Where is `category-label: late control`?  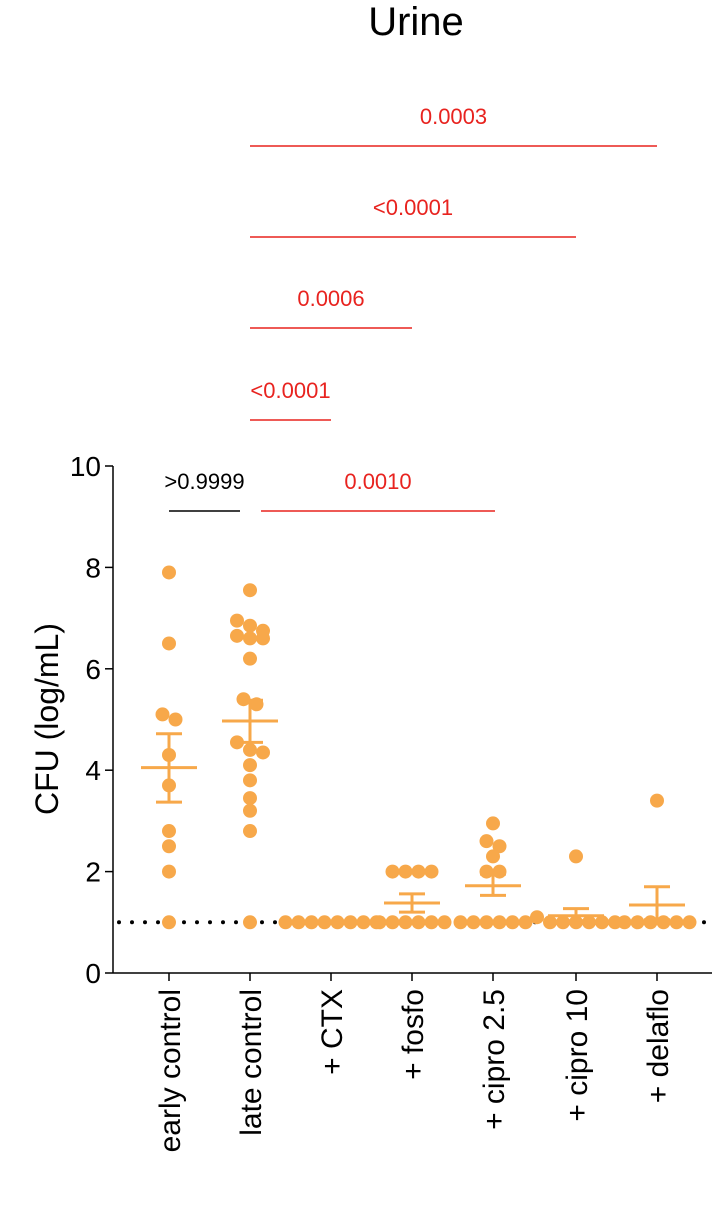 category-label: late control is located at coordinates (251, 1062).